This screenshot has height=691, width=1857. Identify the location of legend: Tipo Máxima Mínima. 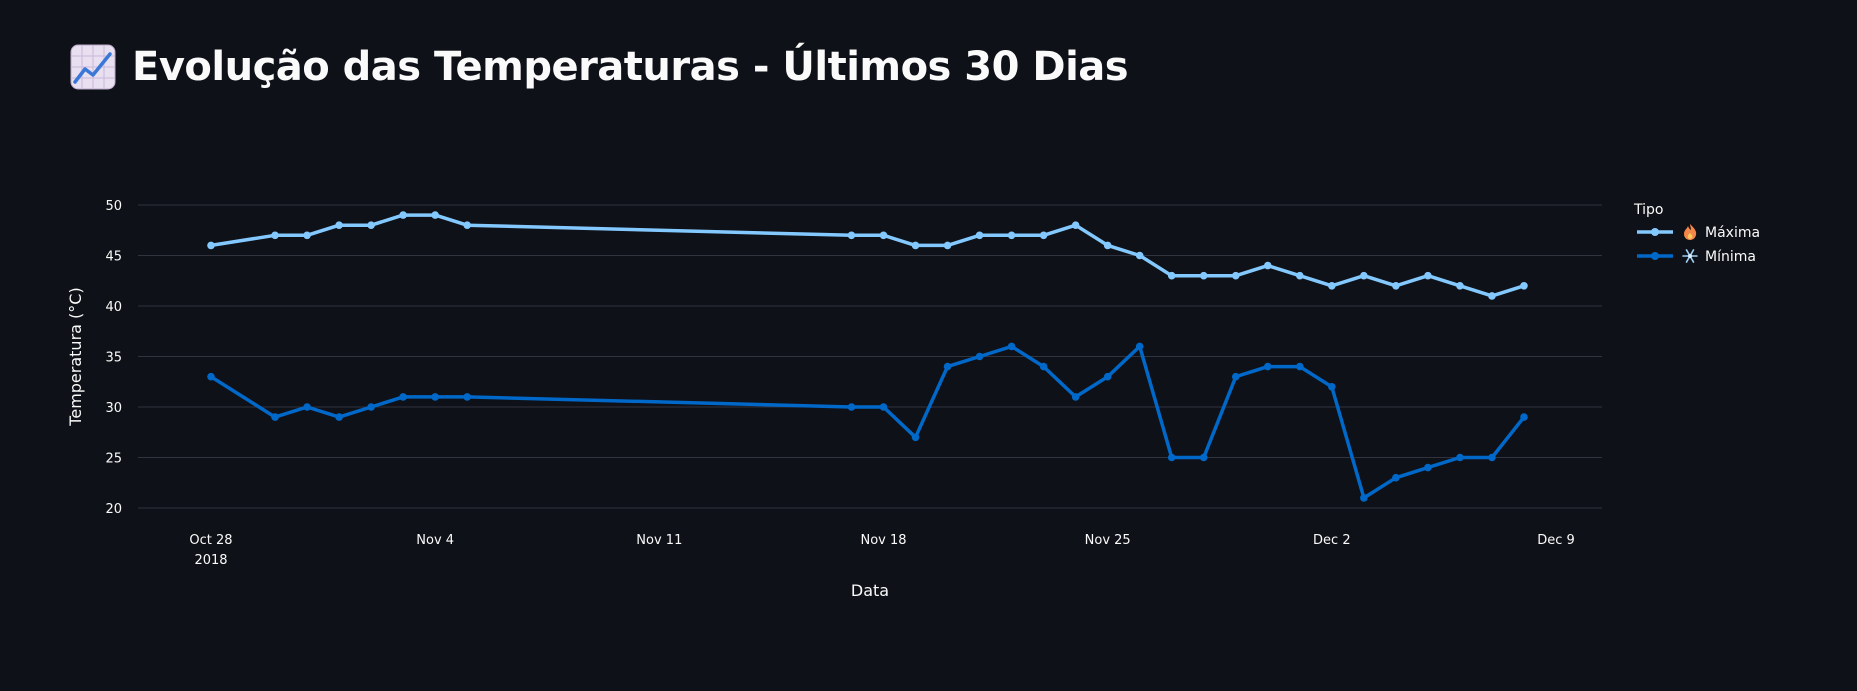
(1696, 233).